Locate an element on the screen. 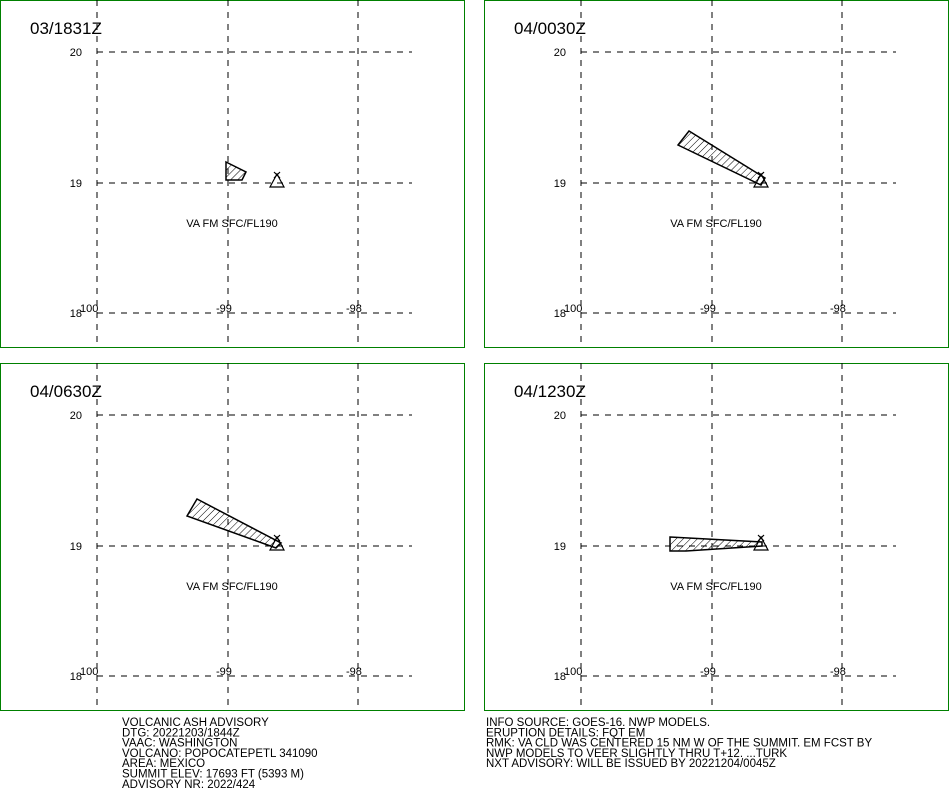 The height and width of the screenshot is (812, 950). advisory-line: VOLCANO: POPOCATEPETL 341090 is located at coordinates (220, 754).